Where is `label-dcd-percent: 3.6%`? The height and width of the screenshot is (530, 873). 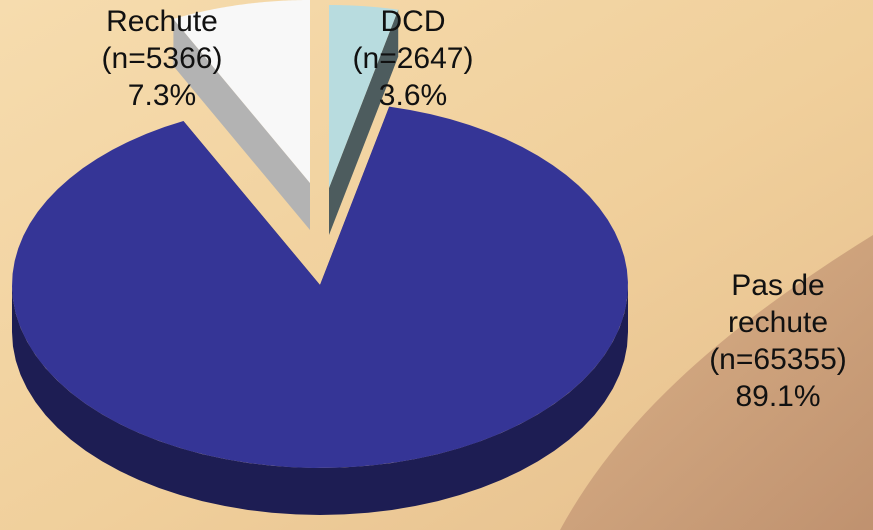
label-dcd-percent: 3.6% is located at coordinates (413, 95).